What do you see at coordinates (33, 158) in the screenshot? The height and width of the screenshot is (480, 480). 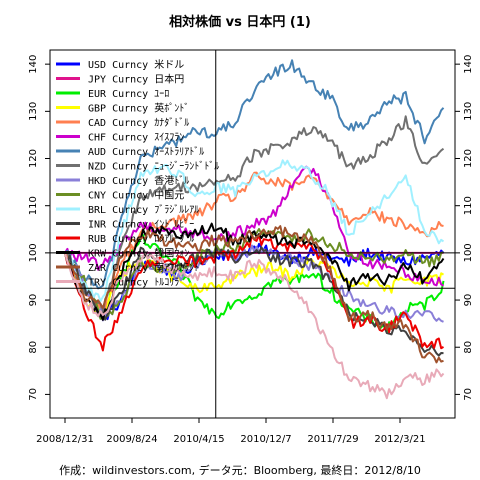 I see `y-tick-label-left: 120` at bounding box center [33, 158].